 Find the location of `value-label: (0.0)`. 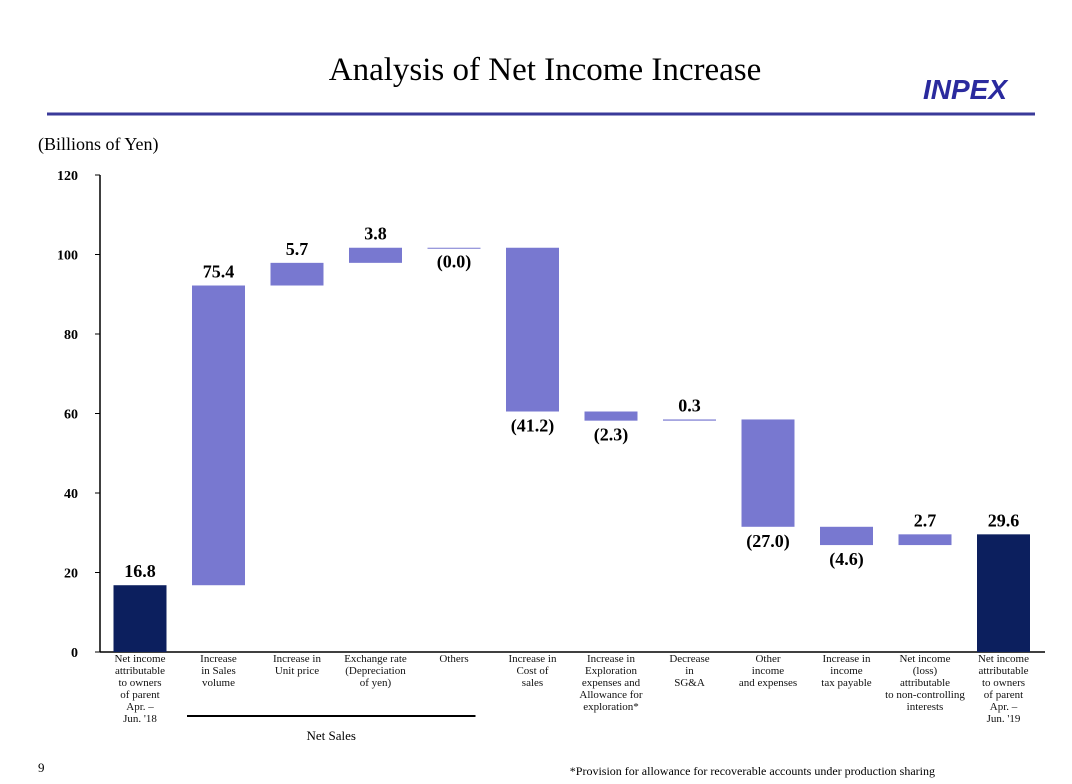

value-label: (0.0) is located at coordinates (454, 262).